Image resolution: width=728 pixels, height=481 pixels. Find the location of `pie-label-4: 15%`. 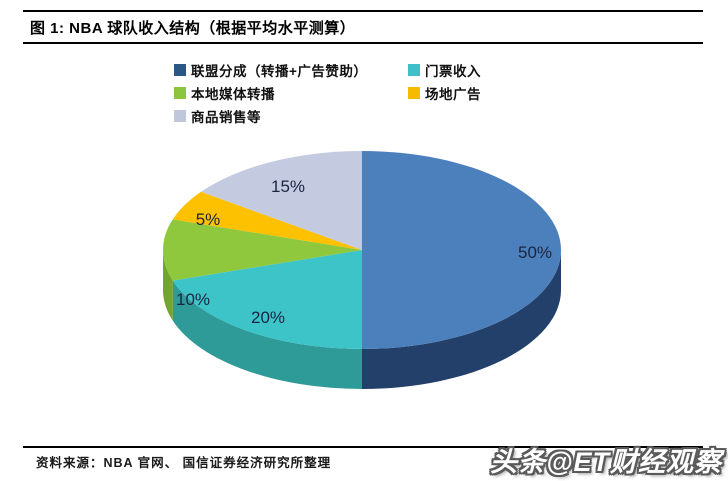

pie-label-4: 15% is located at coordinates (288, 186).